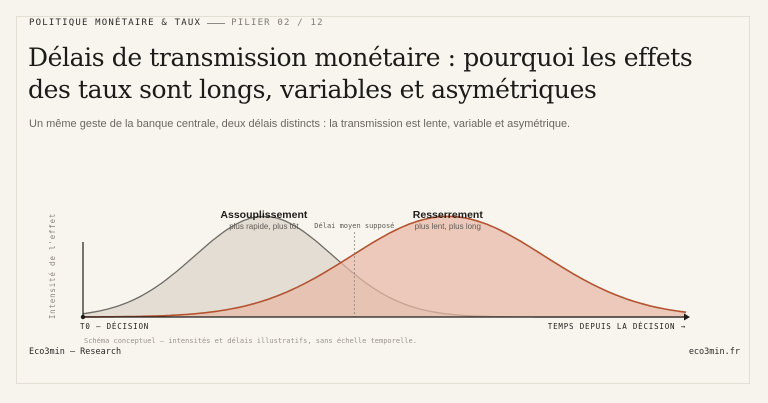  I want to click on marker-label: Délai moyen supposé, so click(354, 226).